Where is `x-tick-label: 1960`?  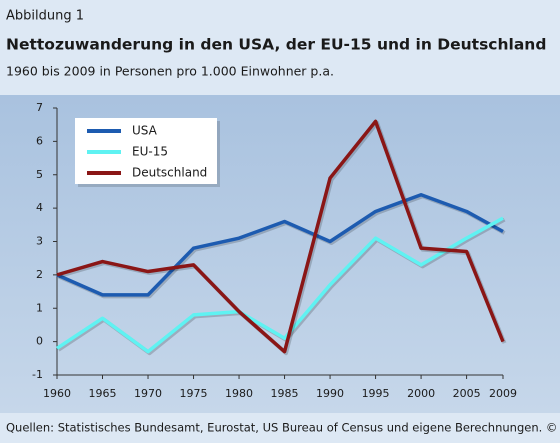 x-tick-label: 1960 is located at coordinates (57, 393).